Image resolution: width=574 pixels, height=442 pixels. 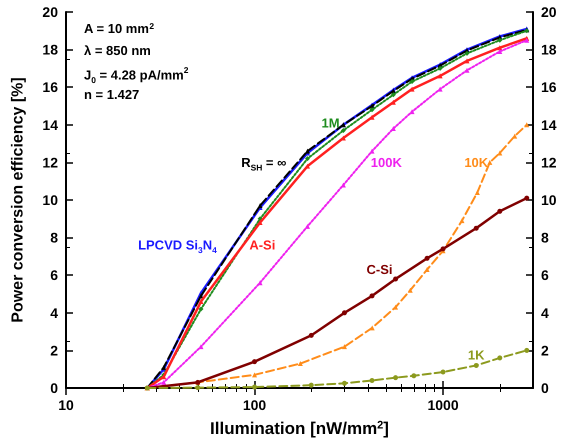 I want to click on y-axis-title: Power conversion efficiency [%], so click(x=18, y=200).